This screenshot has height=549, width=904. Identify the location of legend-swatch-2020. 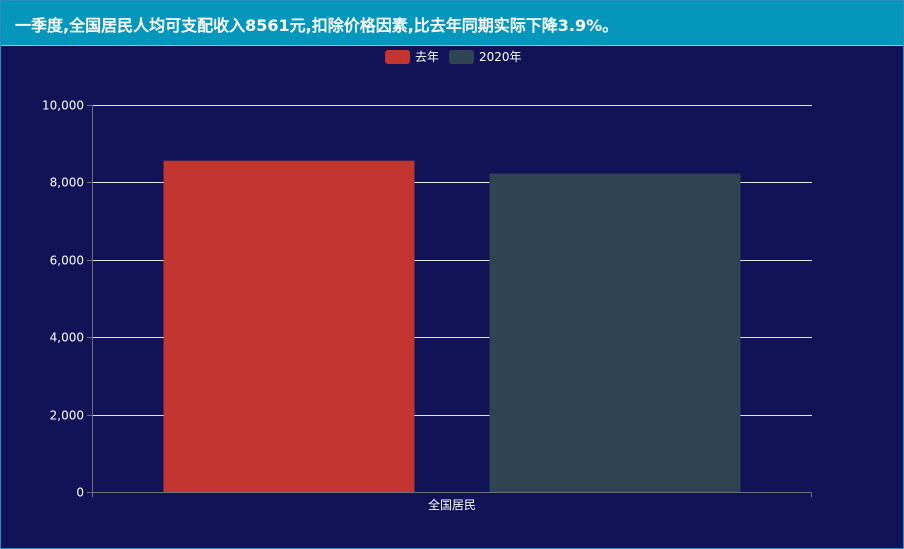
(461, 57).